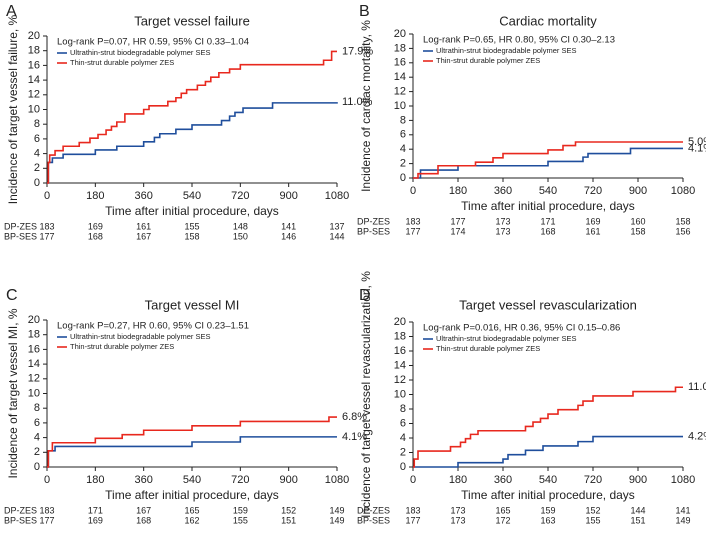 This screenshot has width=706, height=556. Describe the element at coordinates (502, 510) in the screenshot. I see `risk-value: 165` at that location.